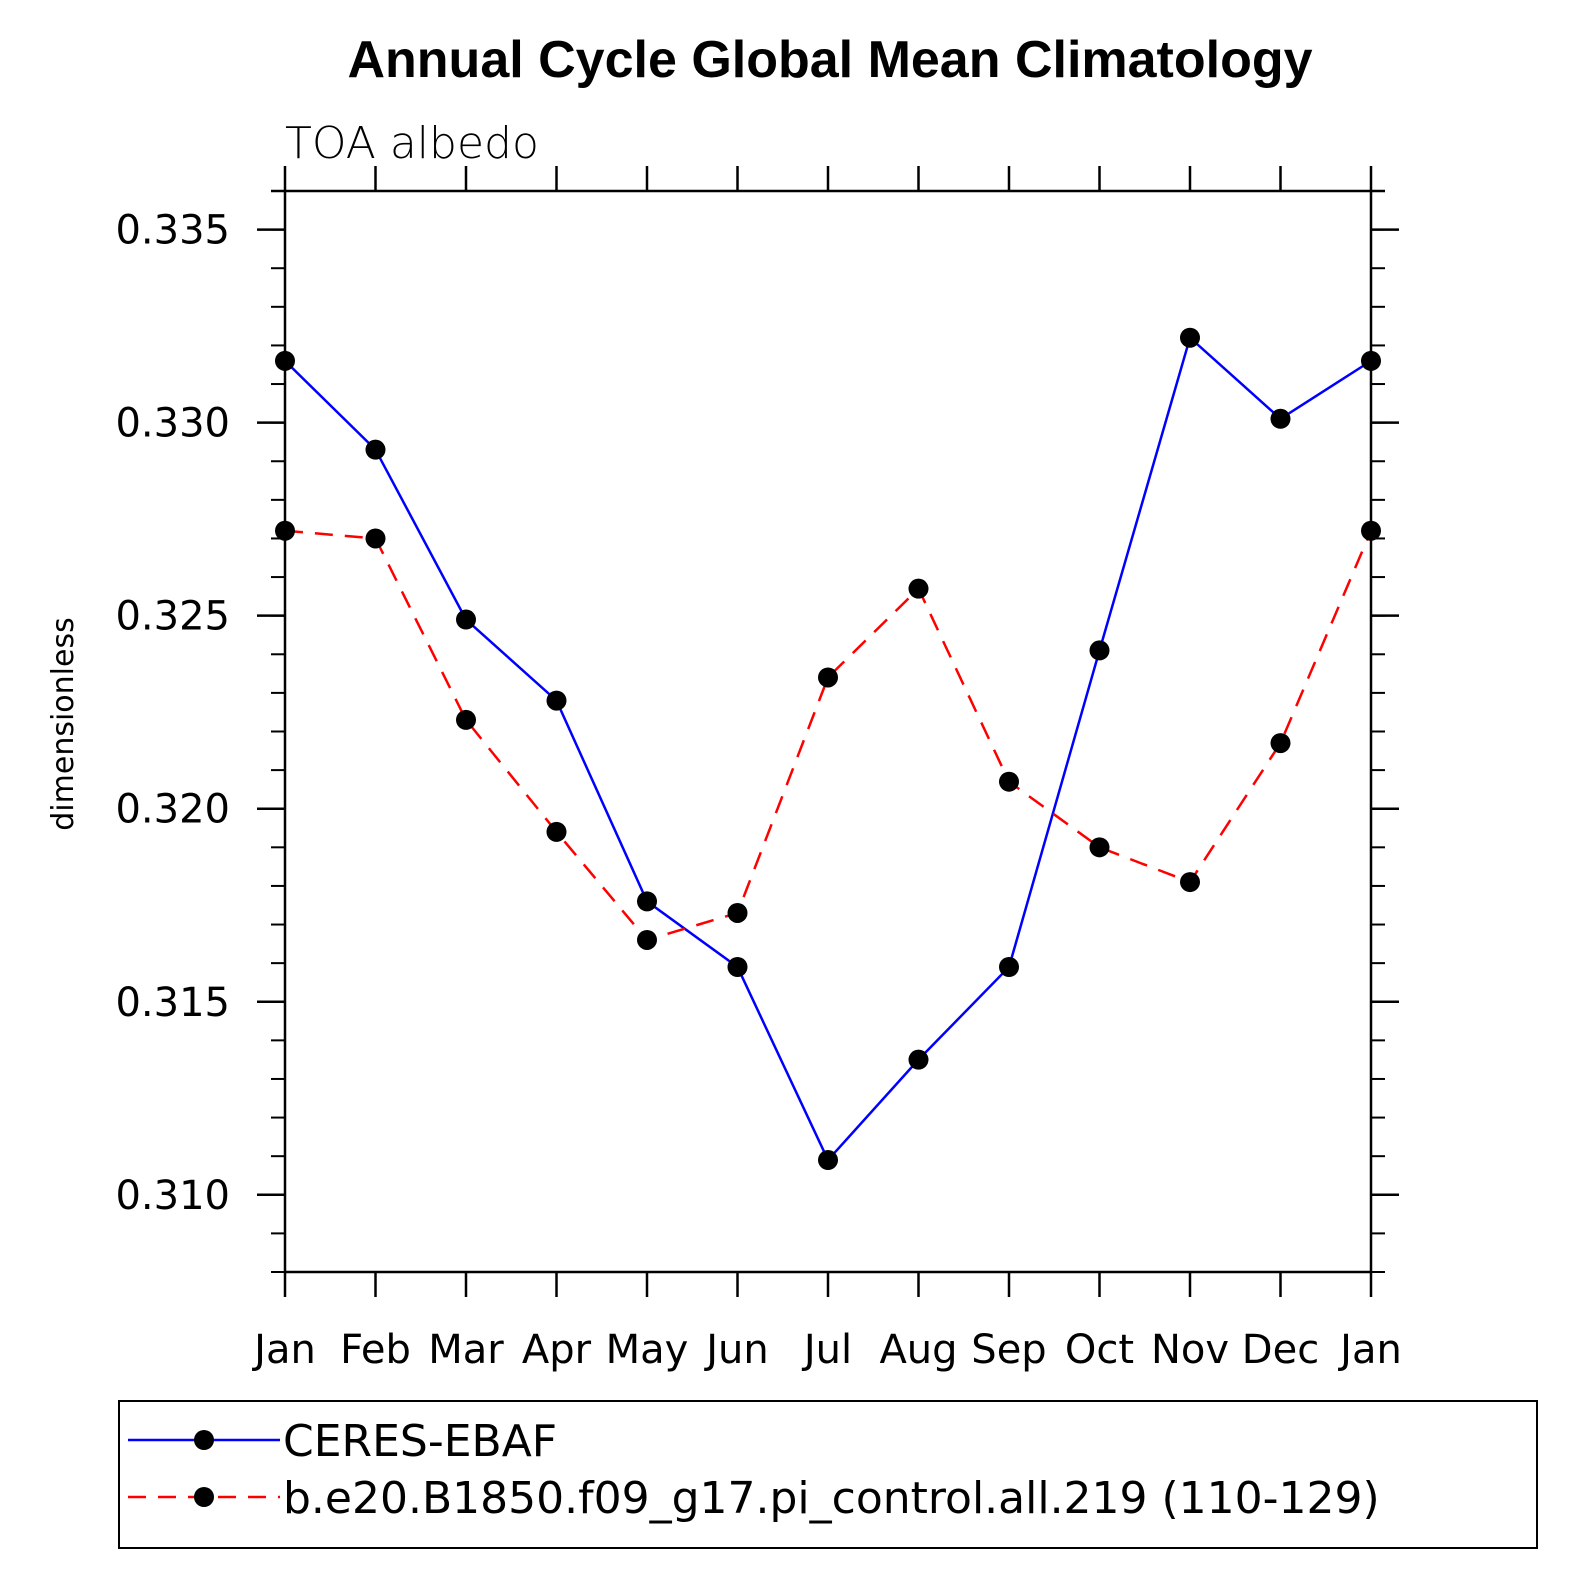 This screenshot has width=1591, height=1591. Describe the element at coordinates (412, 143) in the screenshot. I see `chart-subtitle: TOA albedo` at that location.